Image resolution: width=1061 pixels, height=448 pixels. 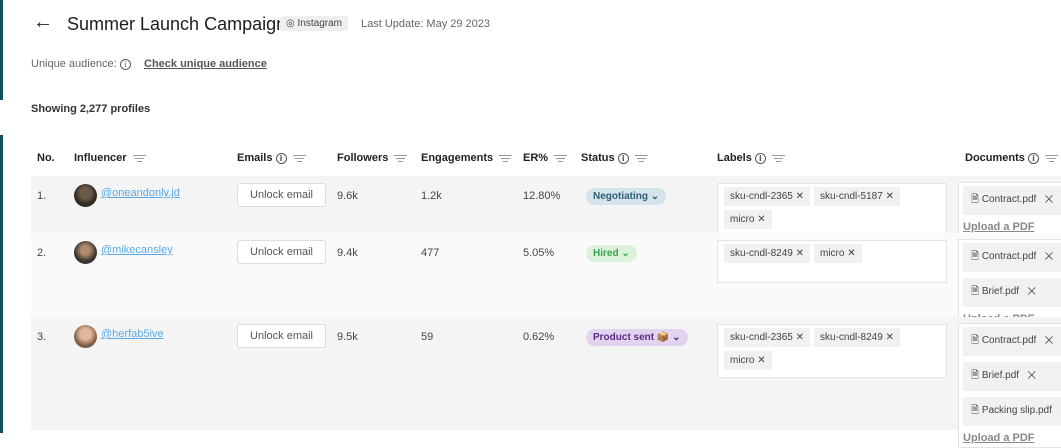 What do you see at coordinates (620, 196) in the screenshot?
I see `status-label: Negotiating` at bounding box center [620, 196].